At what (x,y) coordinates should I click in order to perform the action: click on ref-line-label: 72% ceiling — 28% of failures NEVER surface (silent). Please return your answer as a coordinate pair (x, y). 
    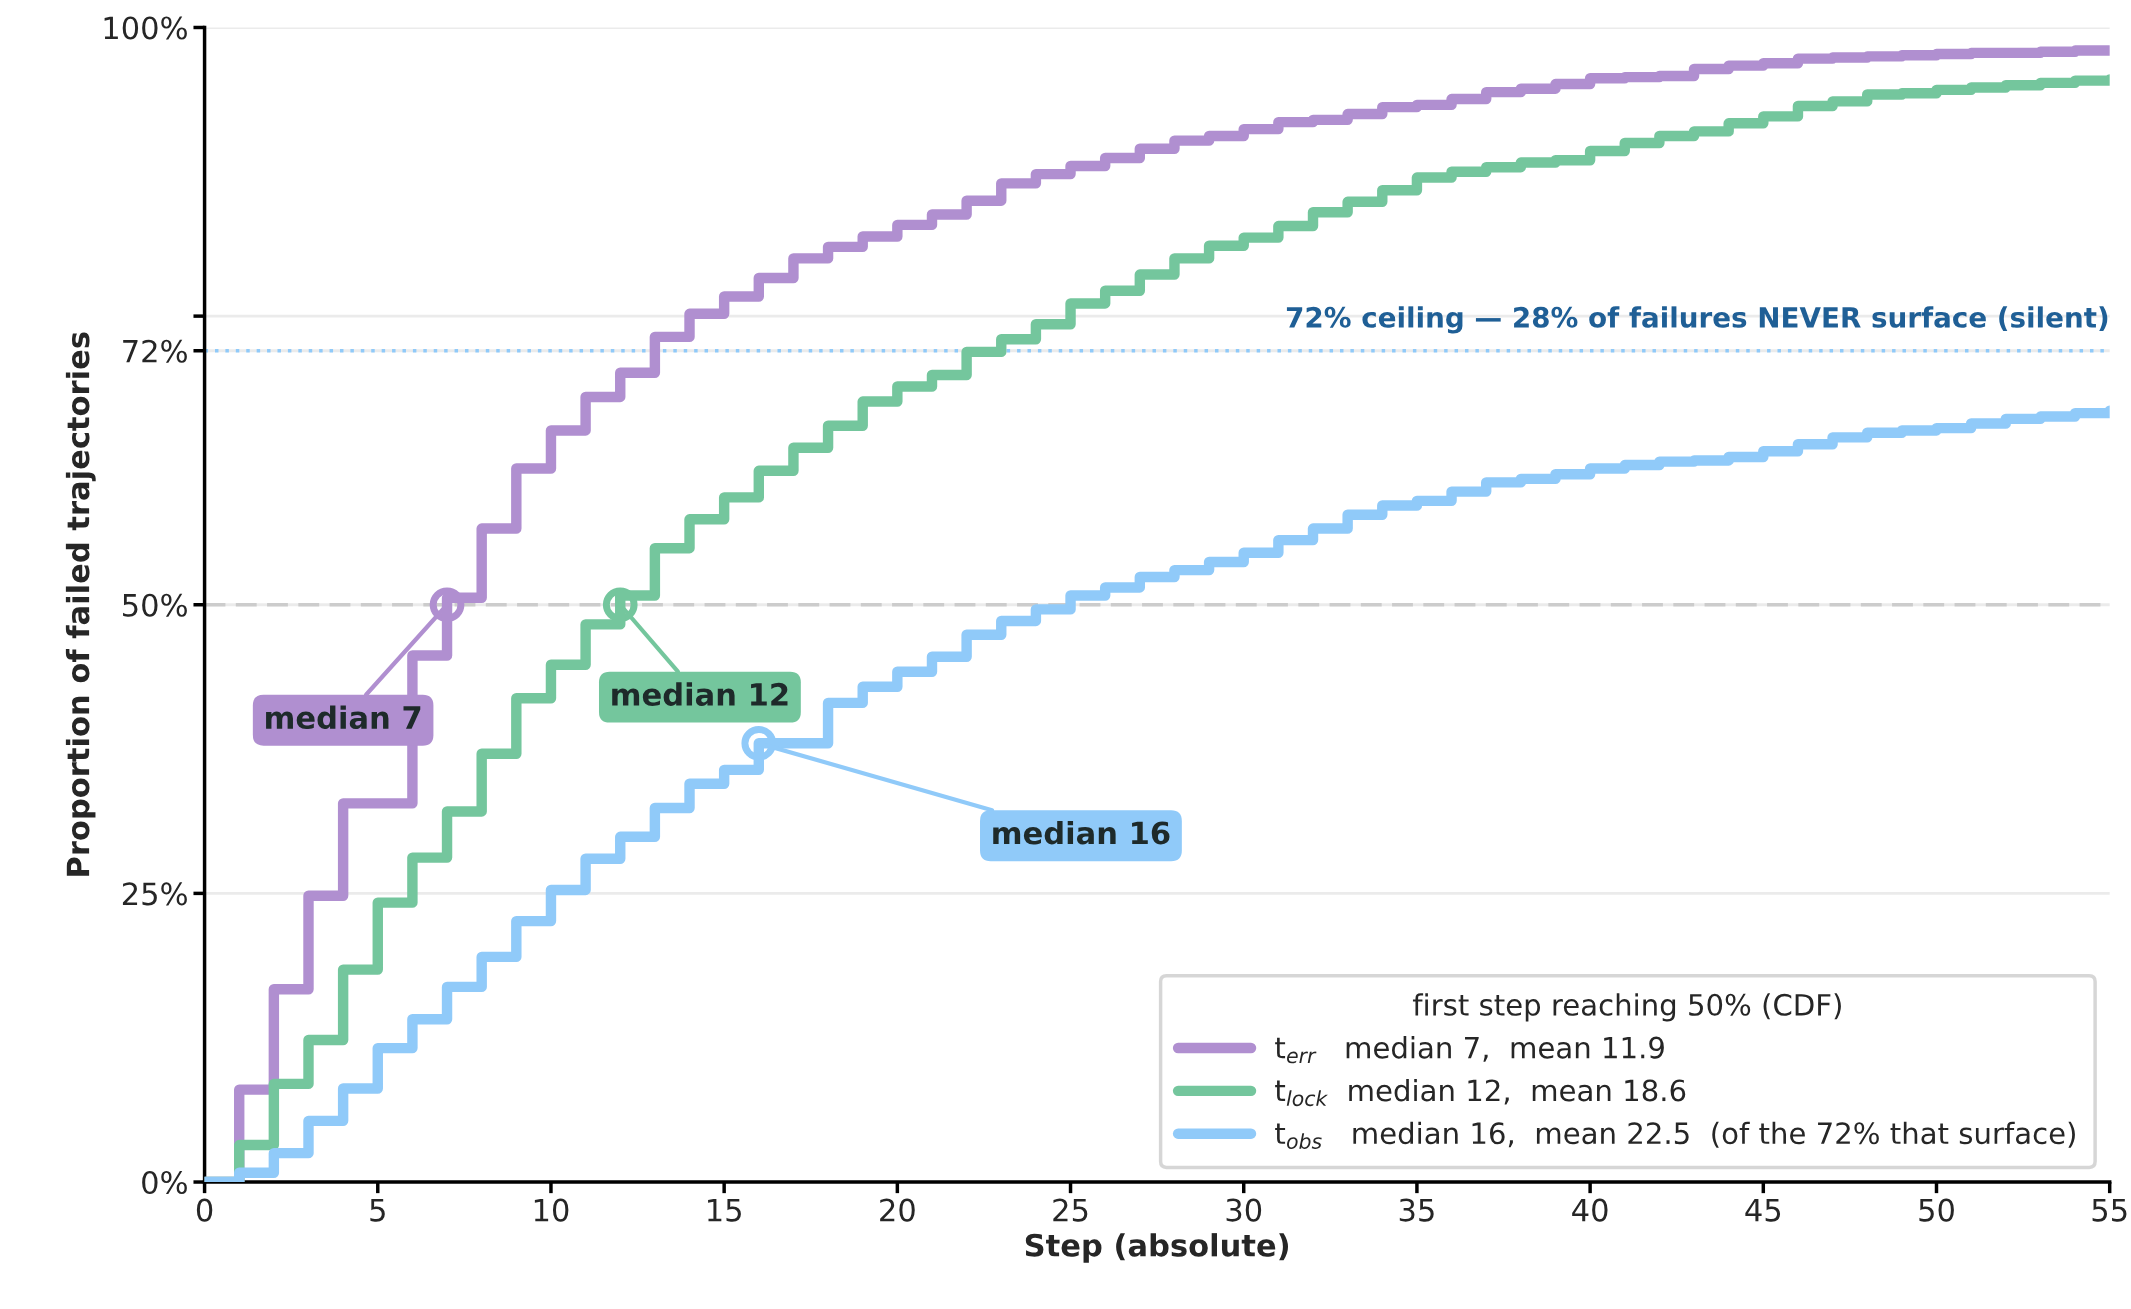
    Looking at the image, I should click on (1697, 320).